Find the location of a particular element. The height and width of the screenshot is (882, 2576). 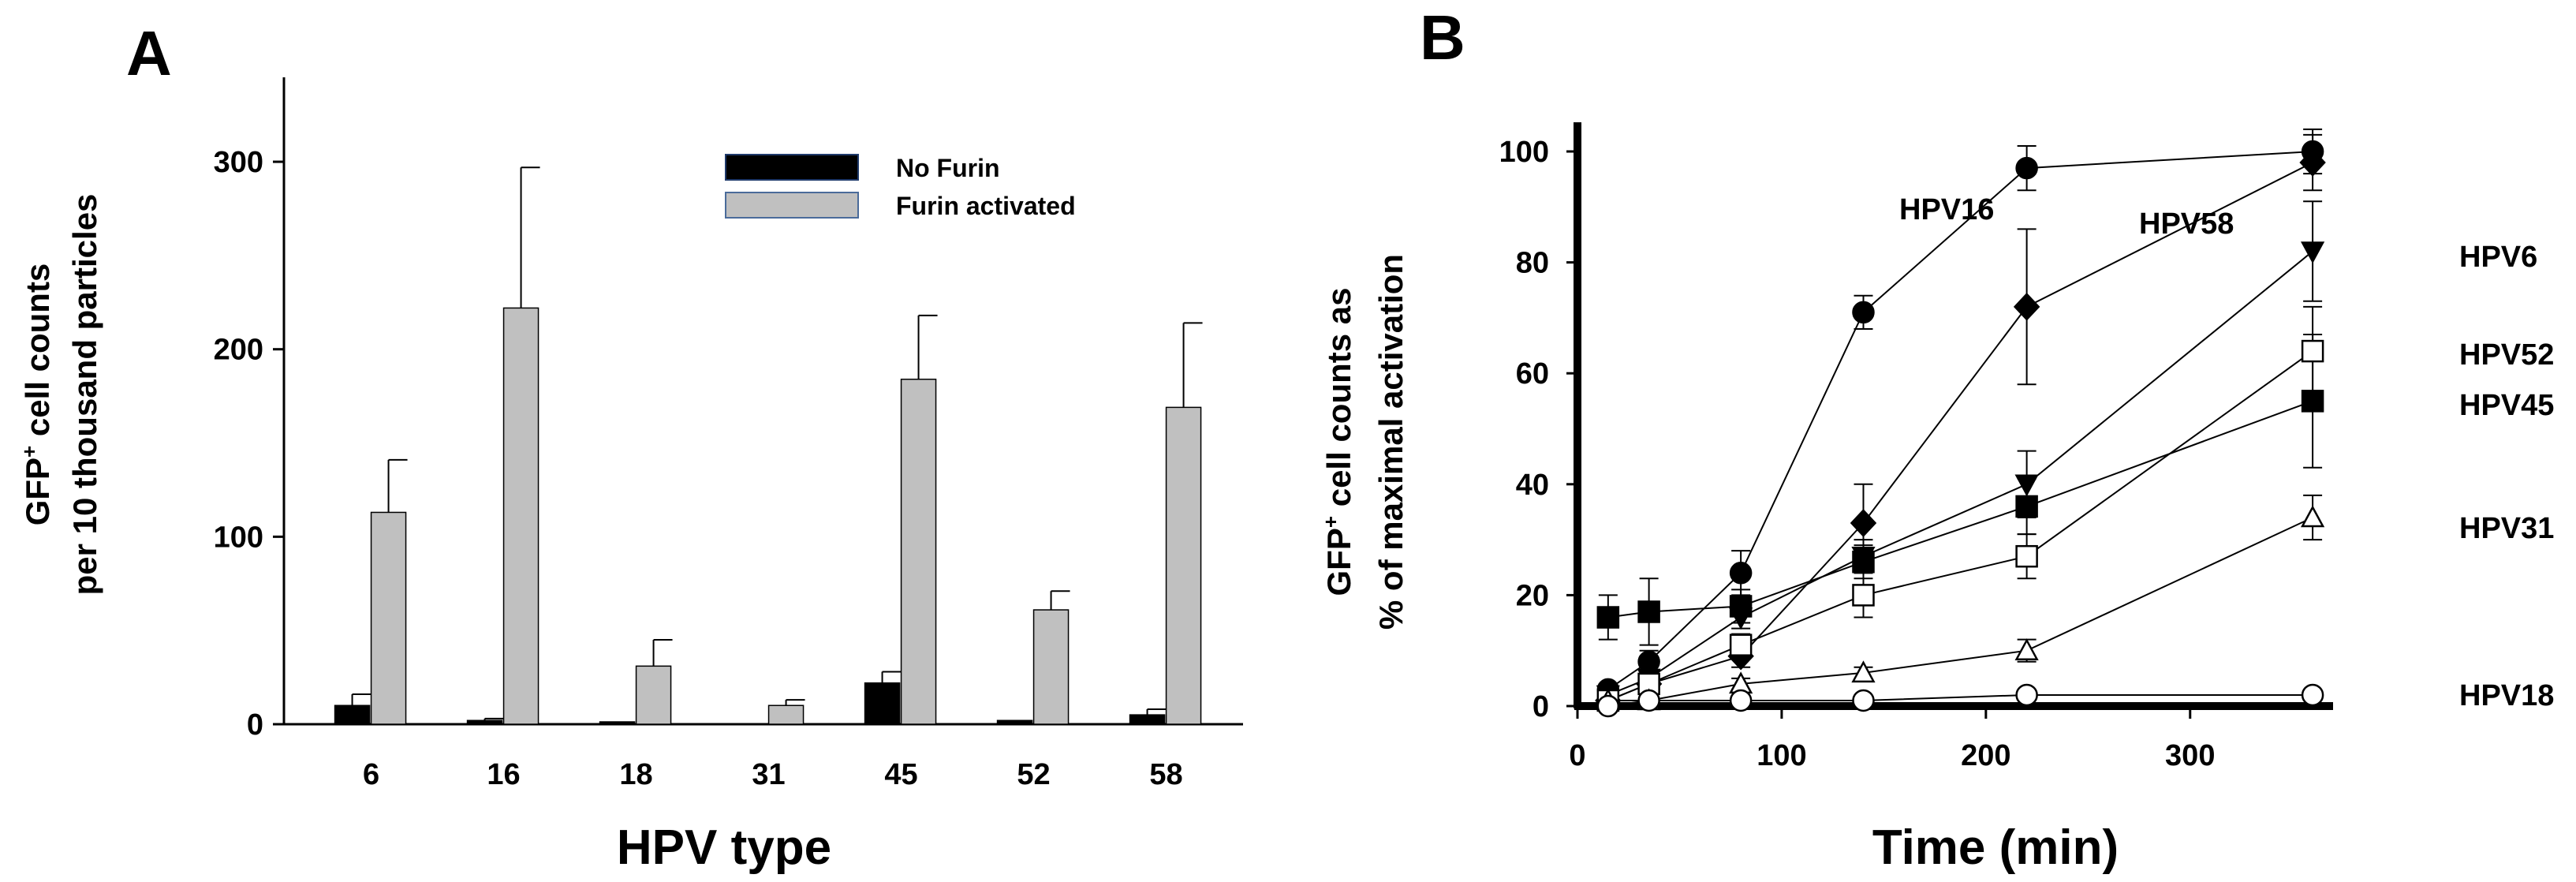

series-line-hpv45 is located at coordinates (1960, 509).